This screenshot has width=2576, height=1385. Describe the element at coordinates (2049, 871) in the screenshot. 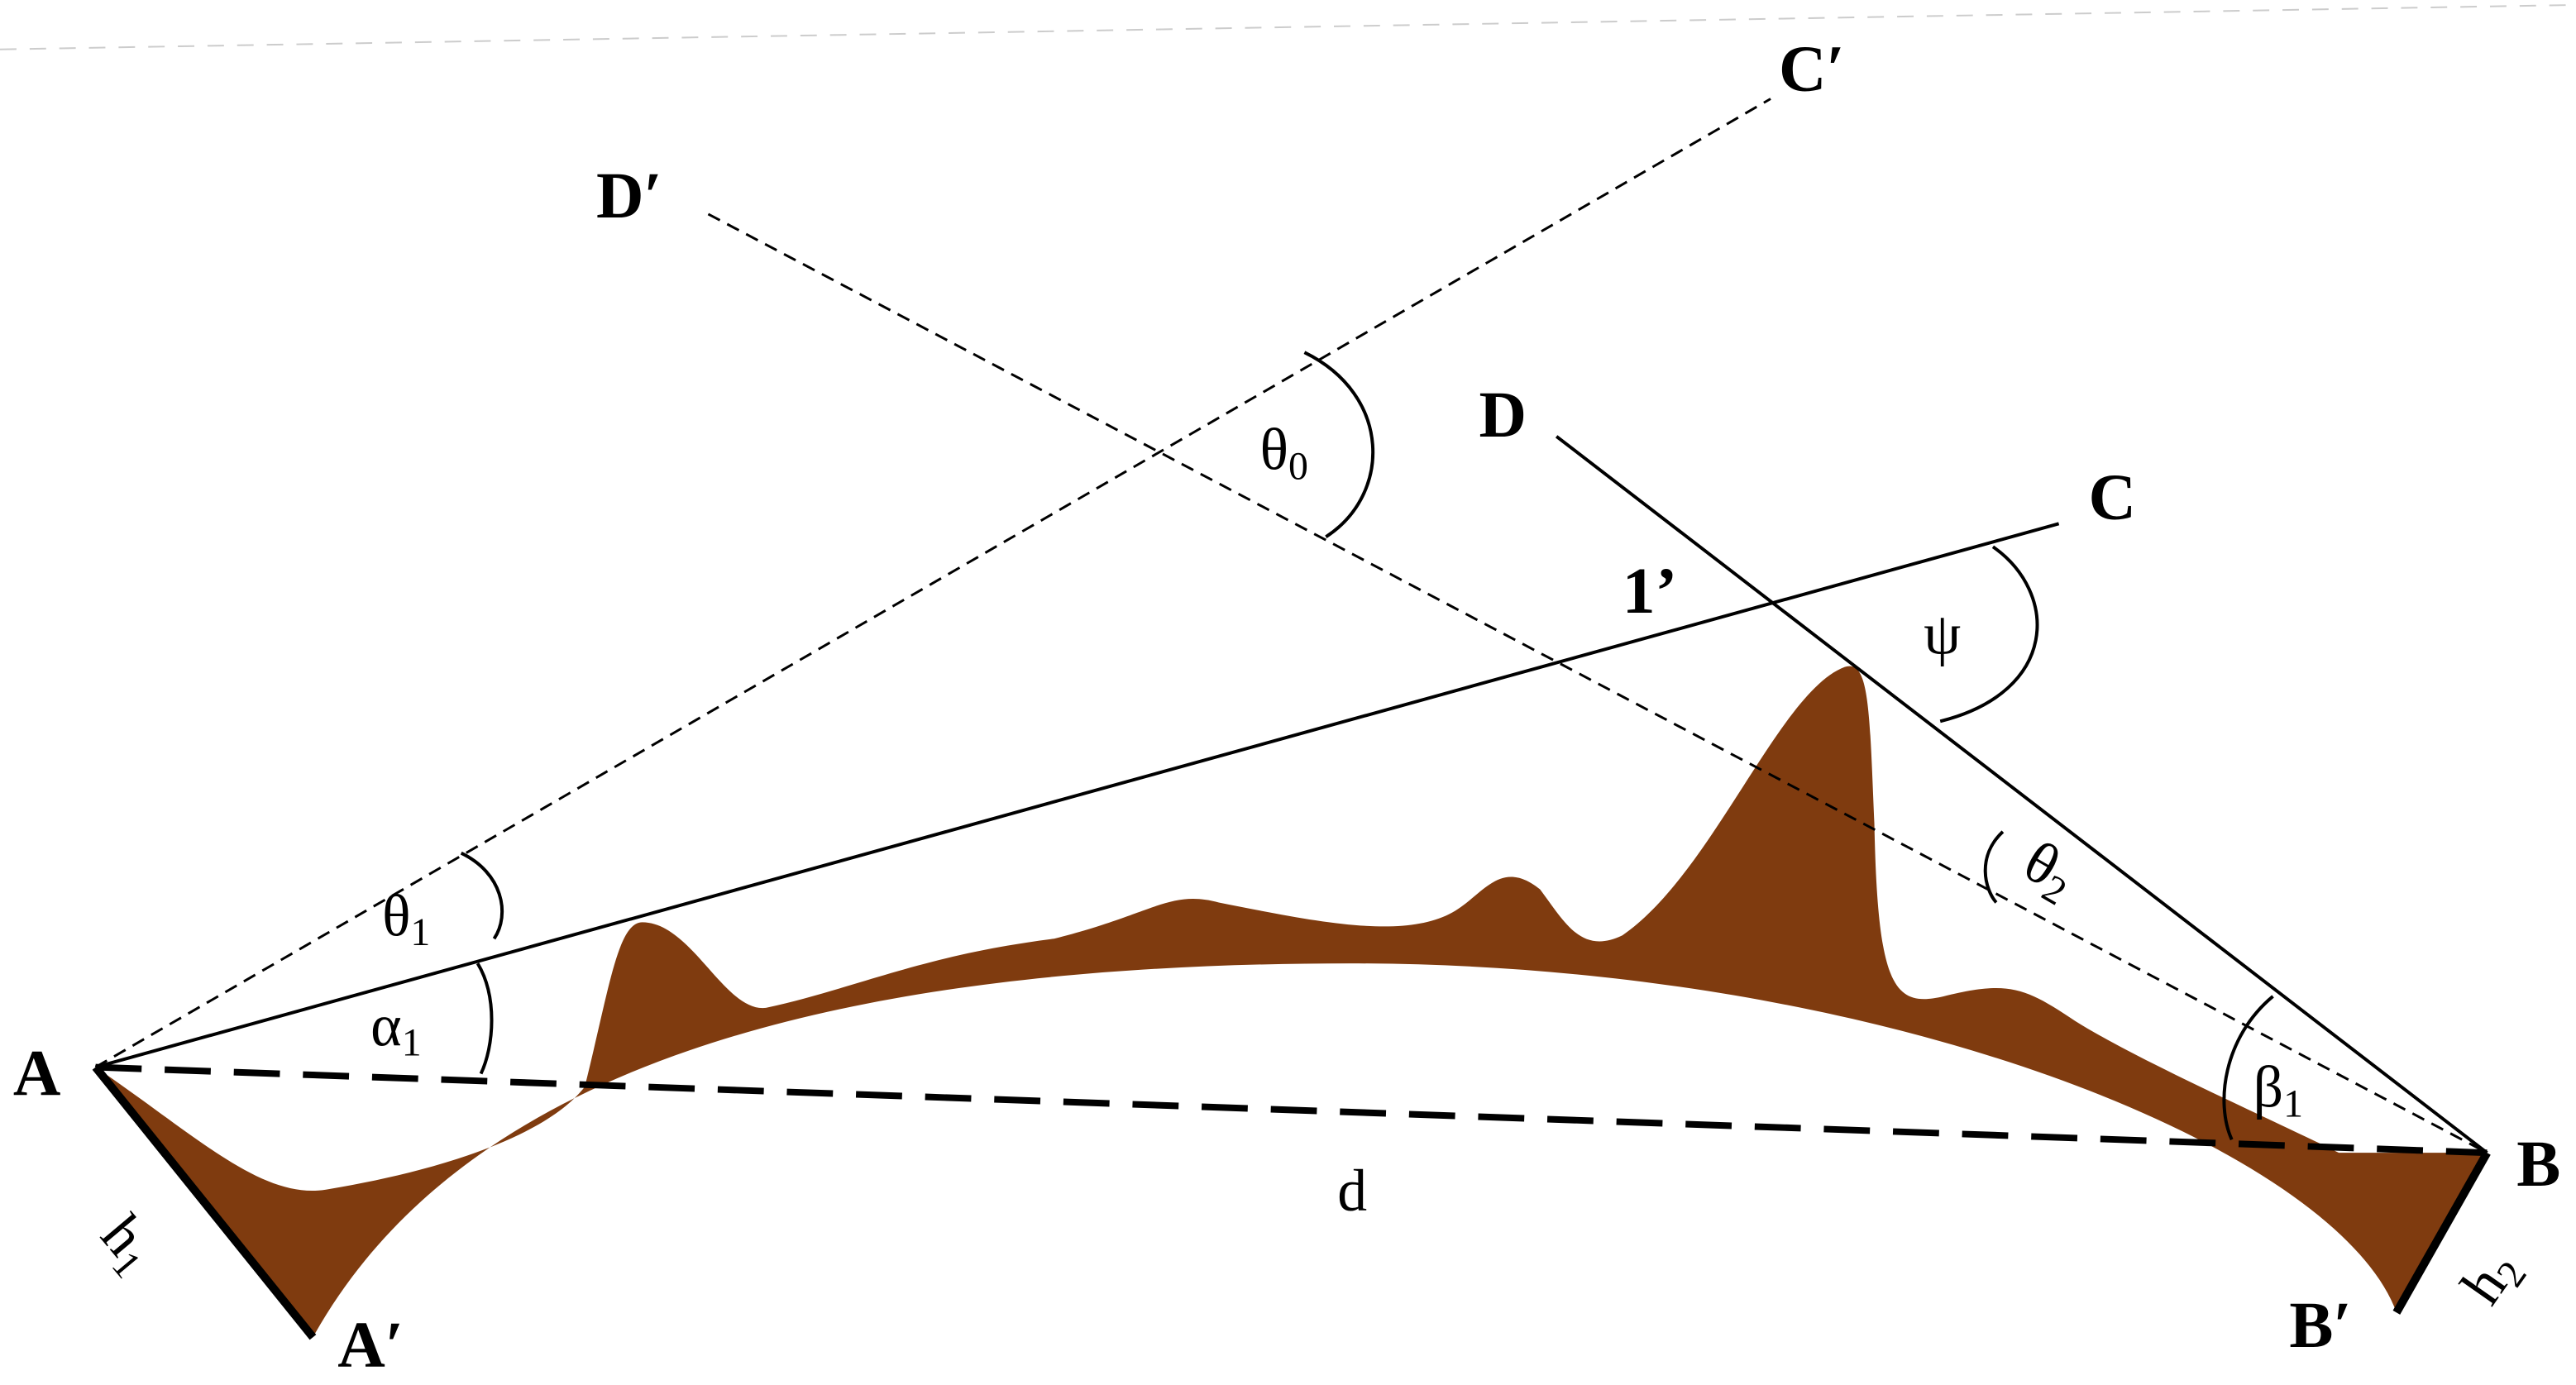

I see `angle-label: θ2` at that location.